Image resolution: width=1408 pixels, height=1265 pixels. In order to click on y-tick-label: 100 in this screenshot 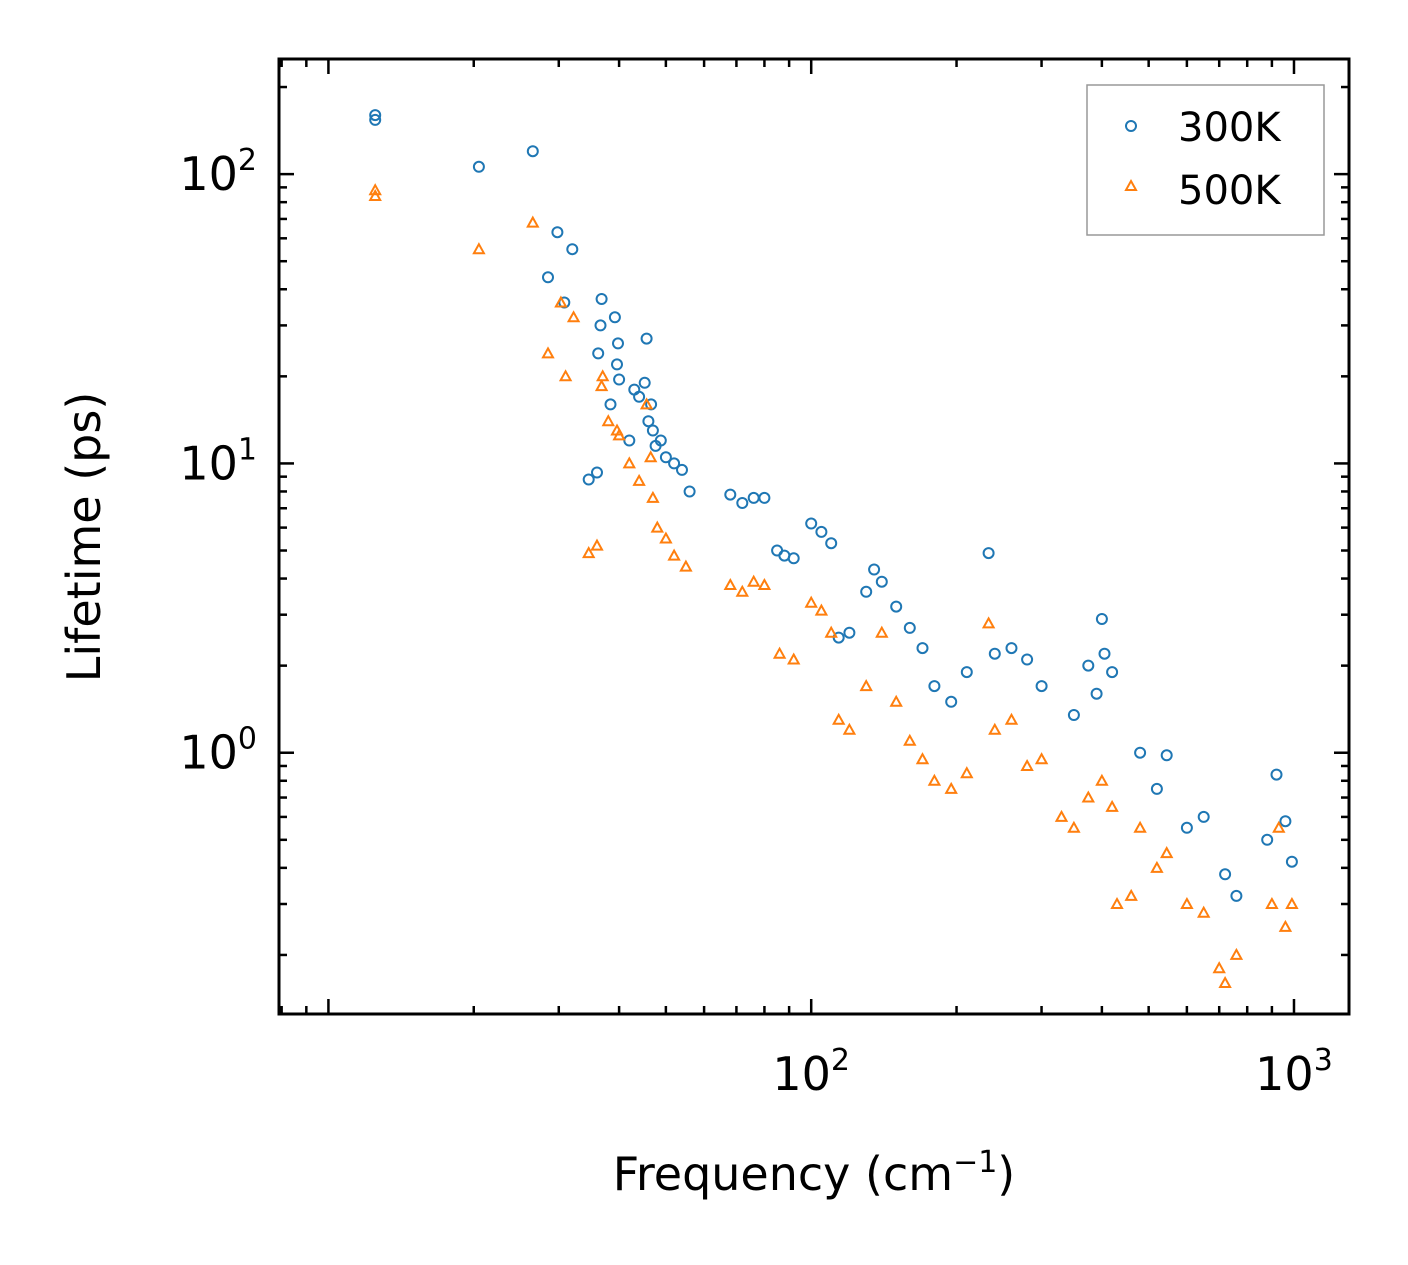, I will do `click(218, 751)`.